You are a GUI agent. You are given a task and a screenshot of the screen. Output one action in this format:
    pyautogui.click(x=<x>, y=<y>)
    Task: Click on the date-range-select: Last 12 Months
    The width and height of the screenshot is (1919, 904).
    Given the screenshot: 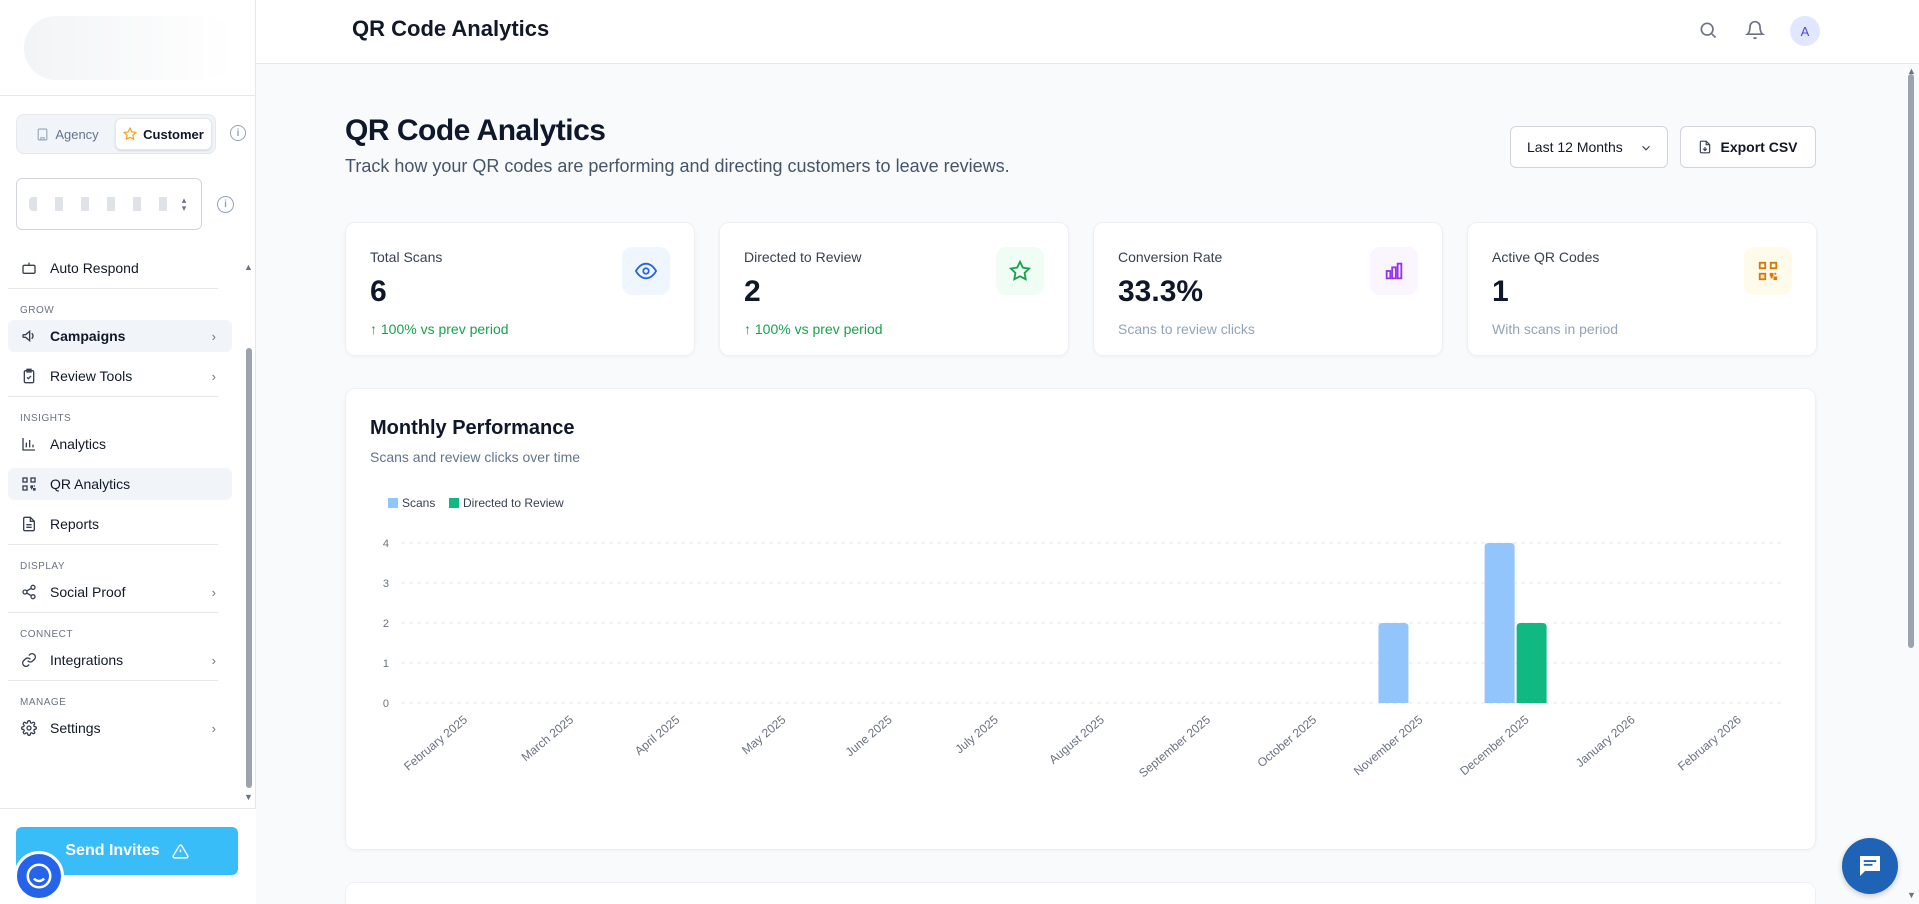 What is the action you would take?
    pyautogui.click(x=1589, y=147)
    